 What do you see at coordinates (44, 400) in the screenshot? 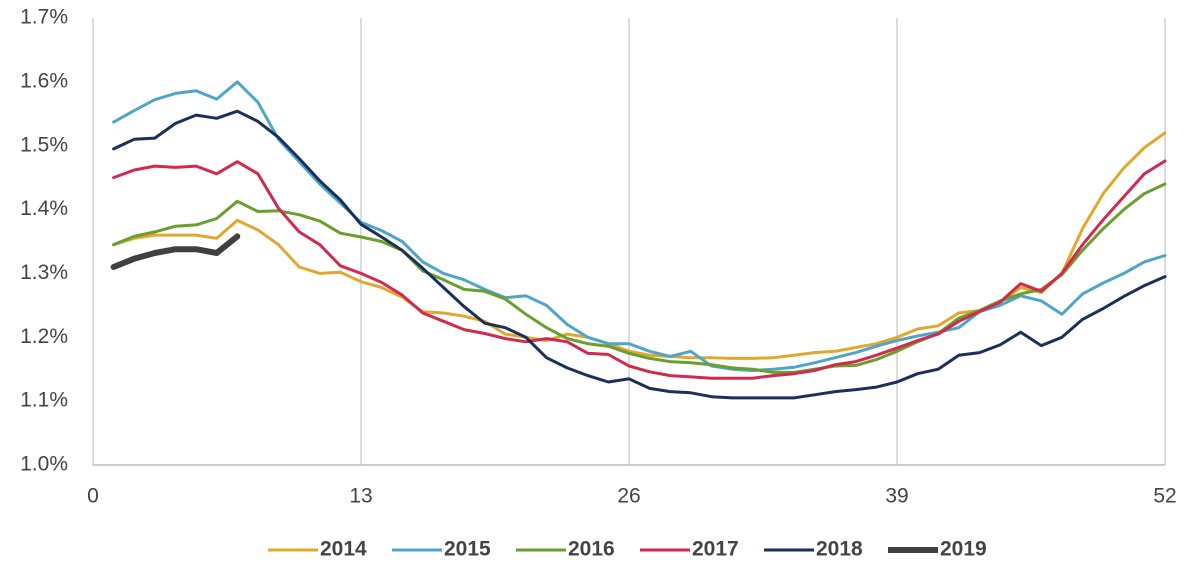
I see `y-tick-label: 1.1%` at bounding box center [44, 400].